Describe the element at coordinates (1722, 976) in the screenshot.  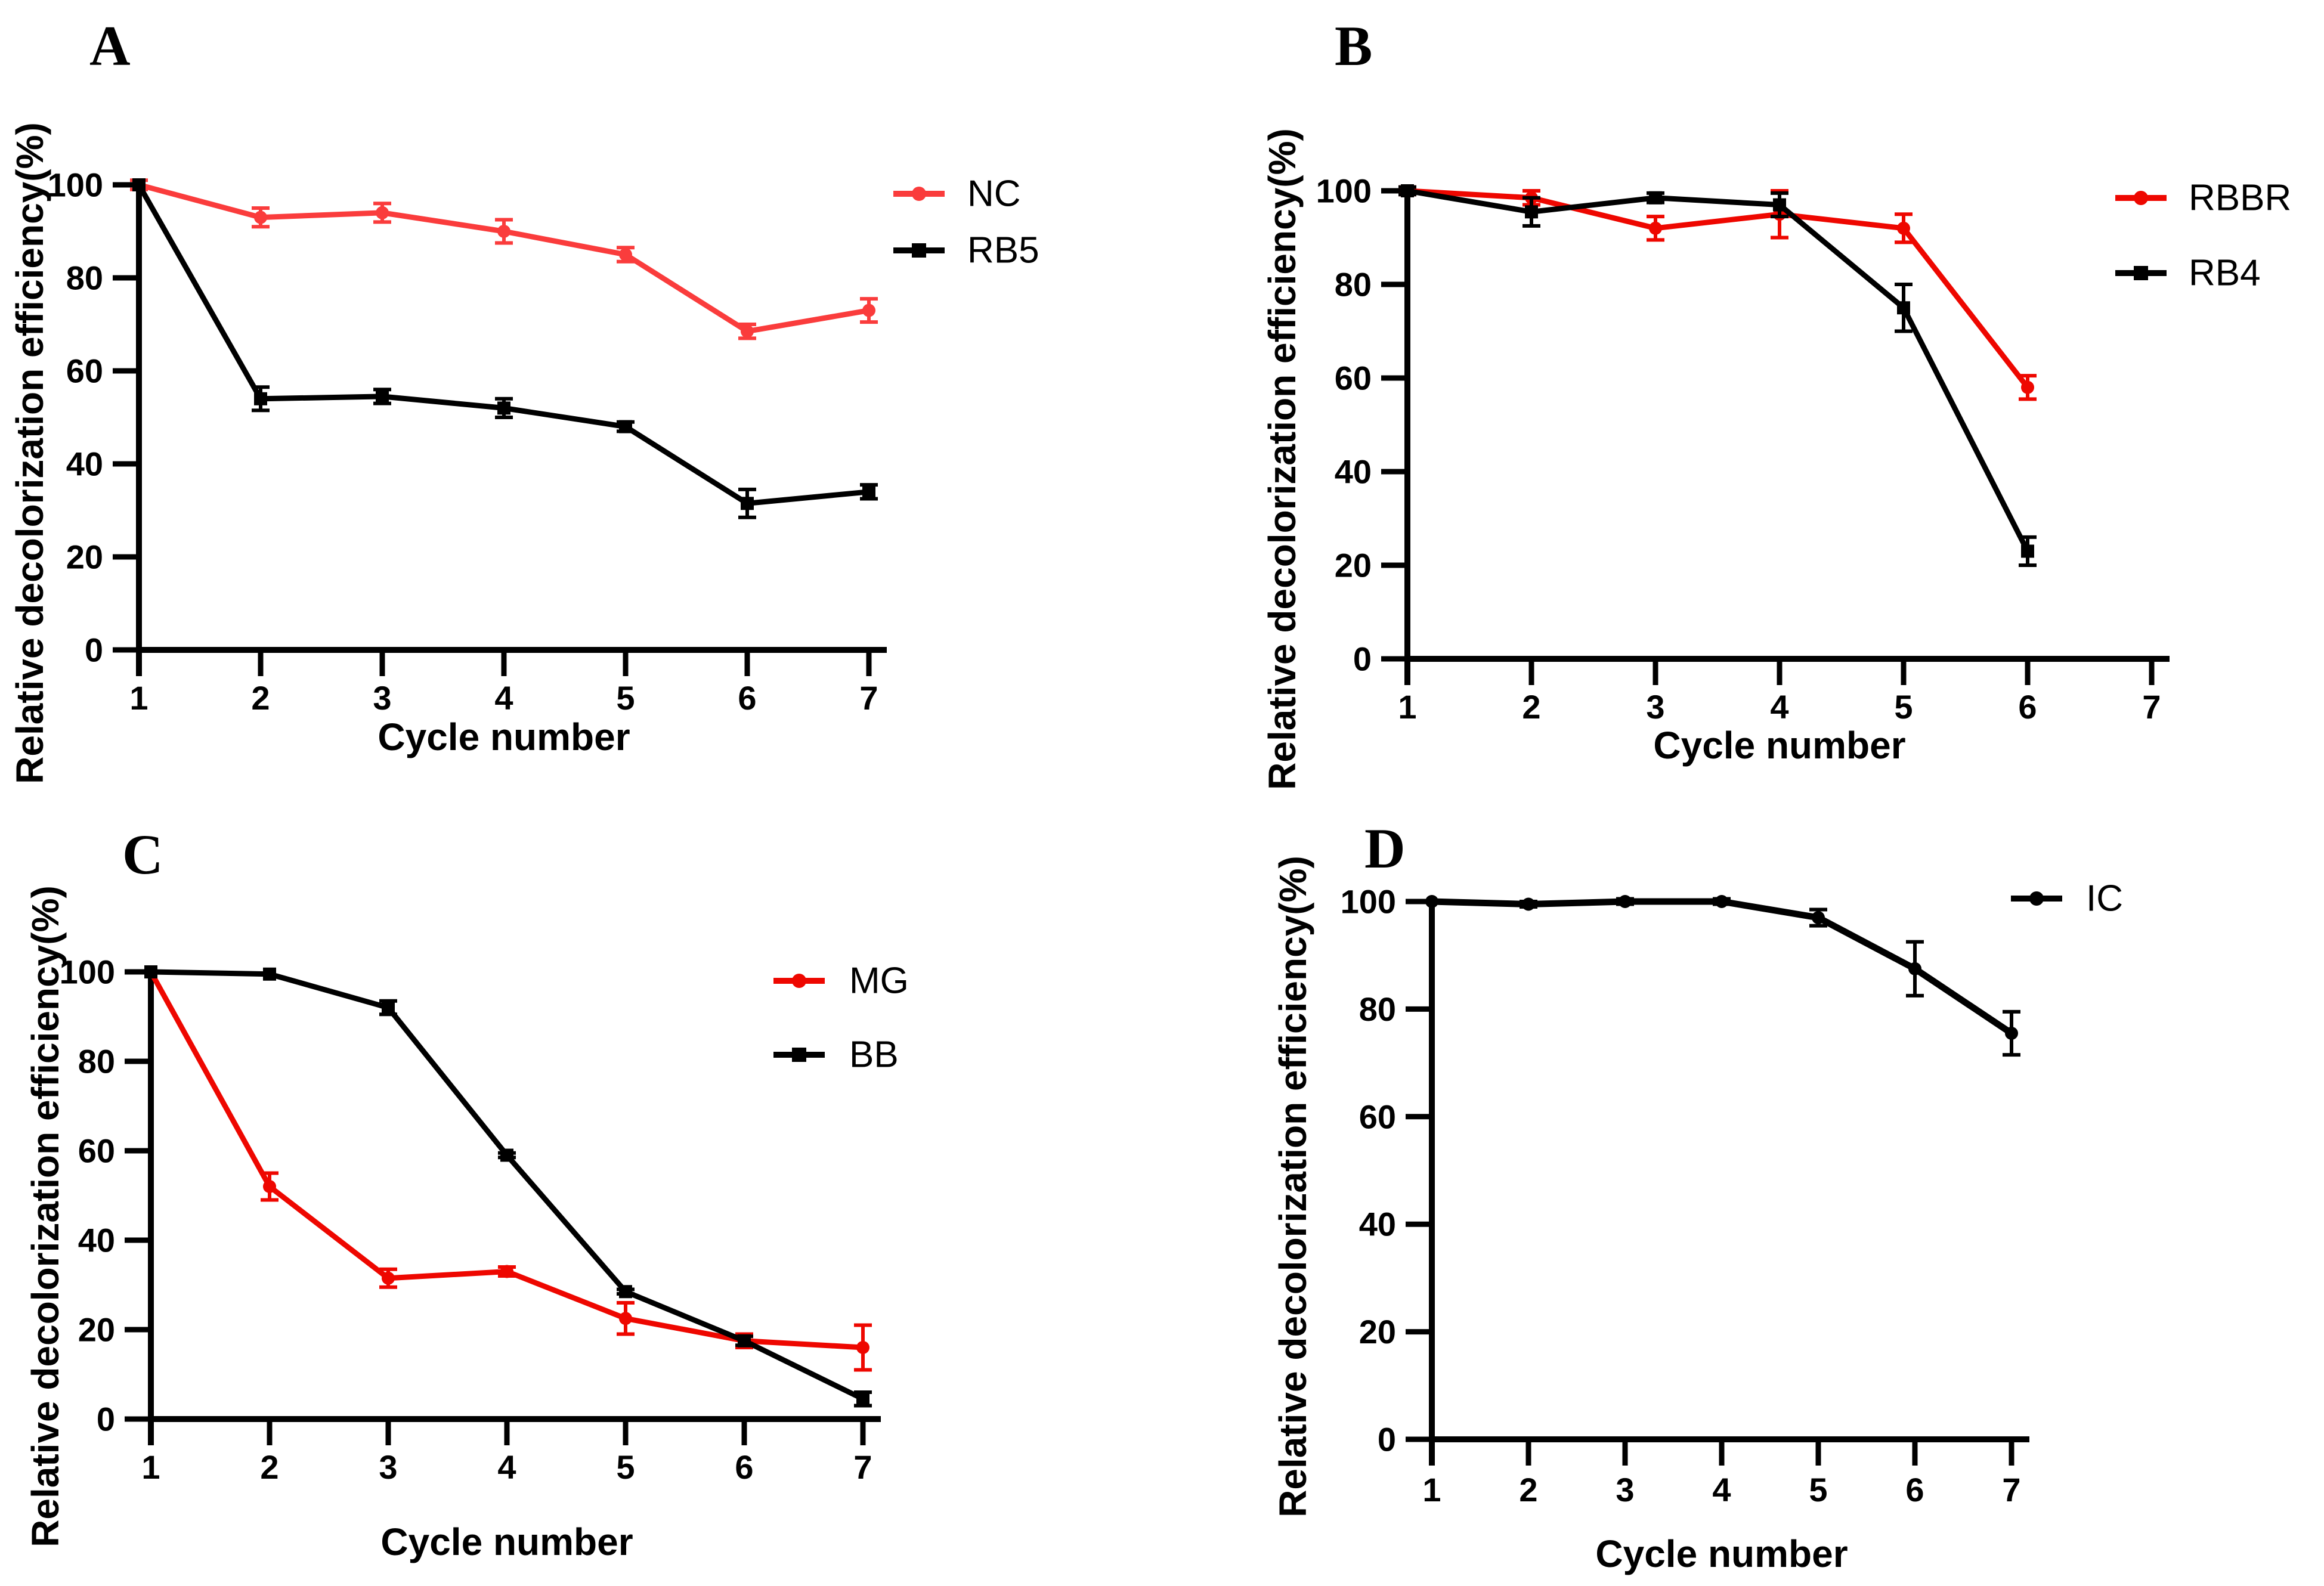
I see `series-ic` at that location.